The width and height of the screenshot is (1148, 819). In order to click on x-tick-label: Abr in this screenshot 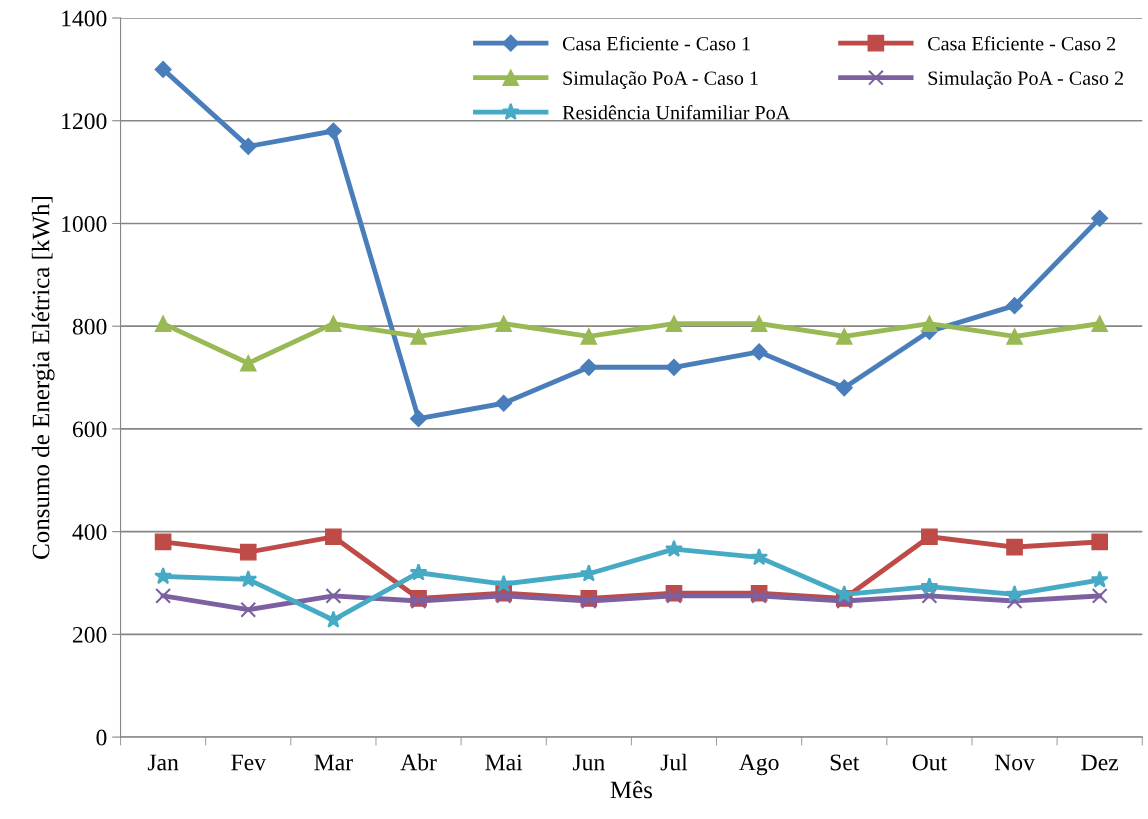, I will do `click(418, 762)`.